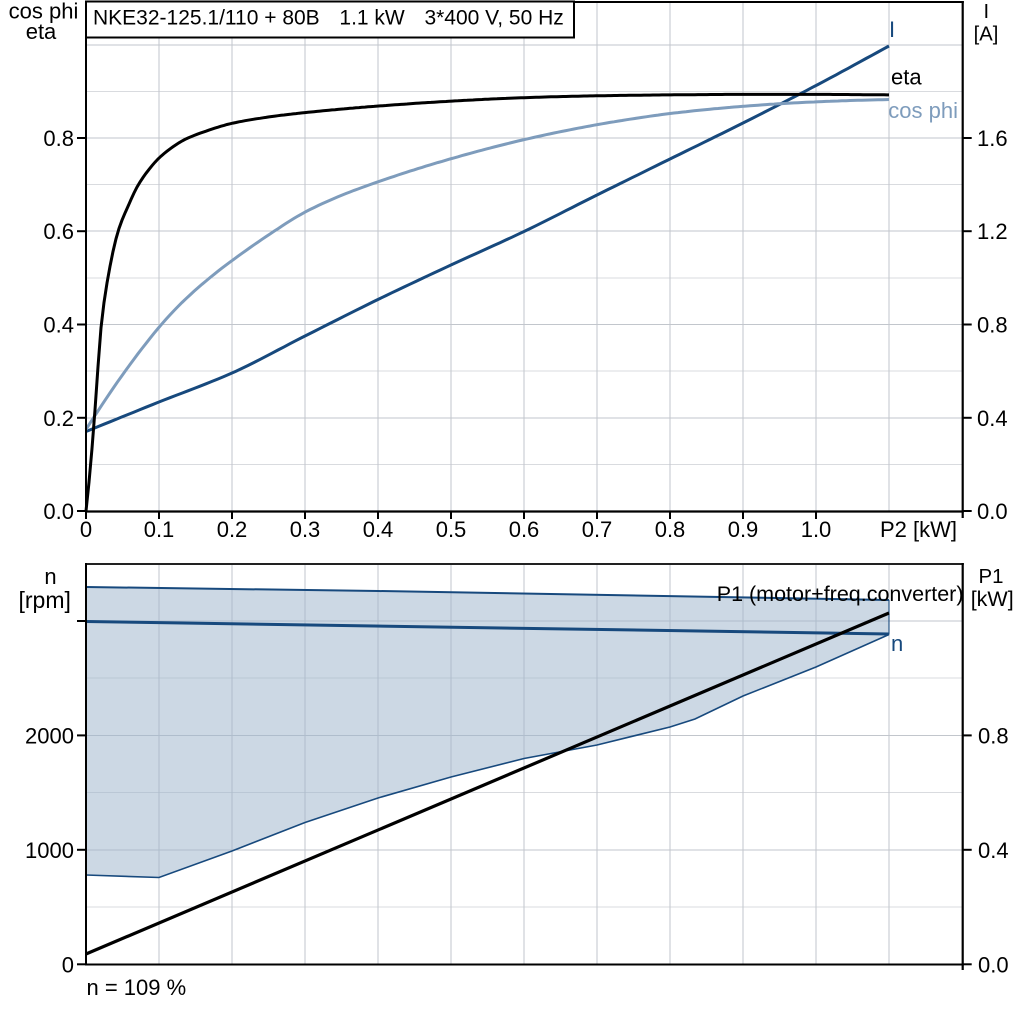 Image resolution: width=1024 pixels, height=1024 pixels. Describe the element at coordinates (816, 529) in the screenshot. I see `svg-text: 1.0` at that location.